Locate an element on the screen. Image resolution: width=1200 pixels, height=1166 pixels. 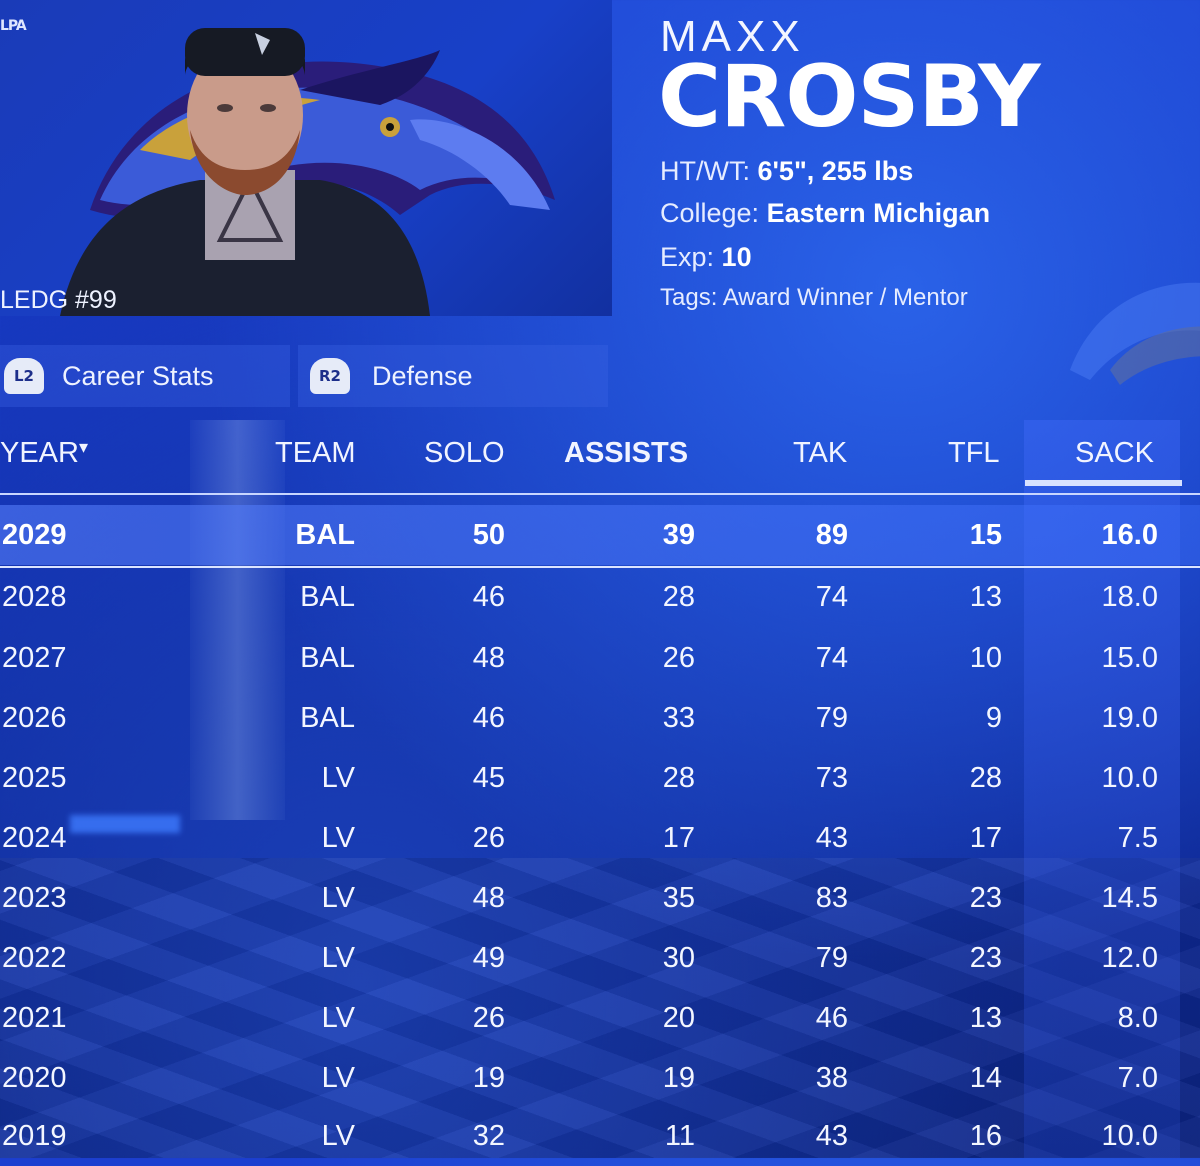
cell-sack: 8.0 is located at coordinates (1137, 1018).